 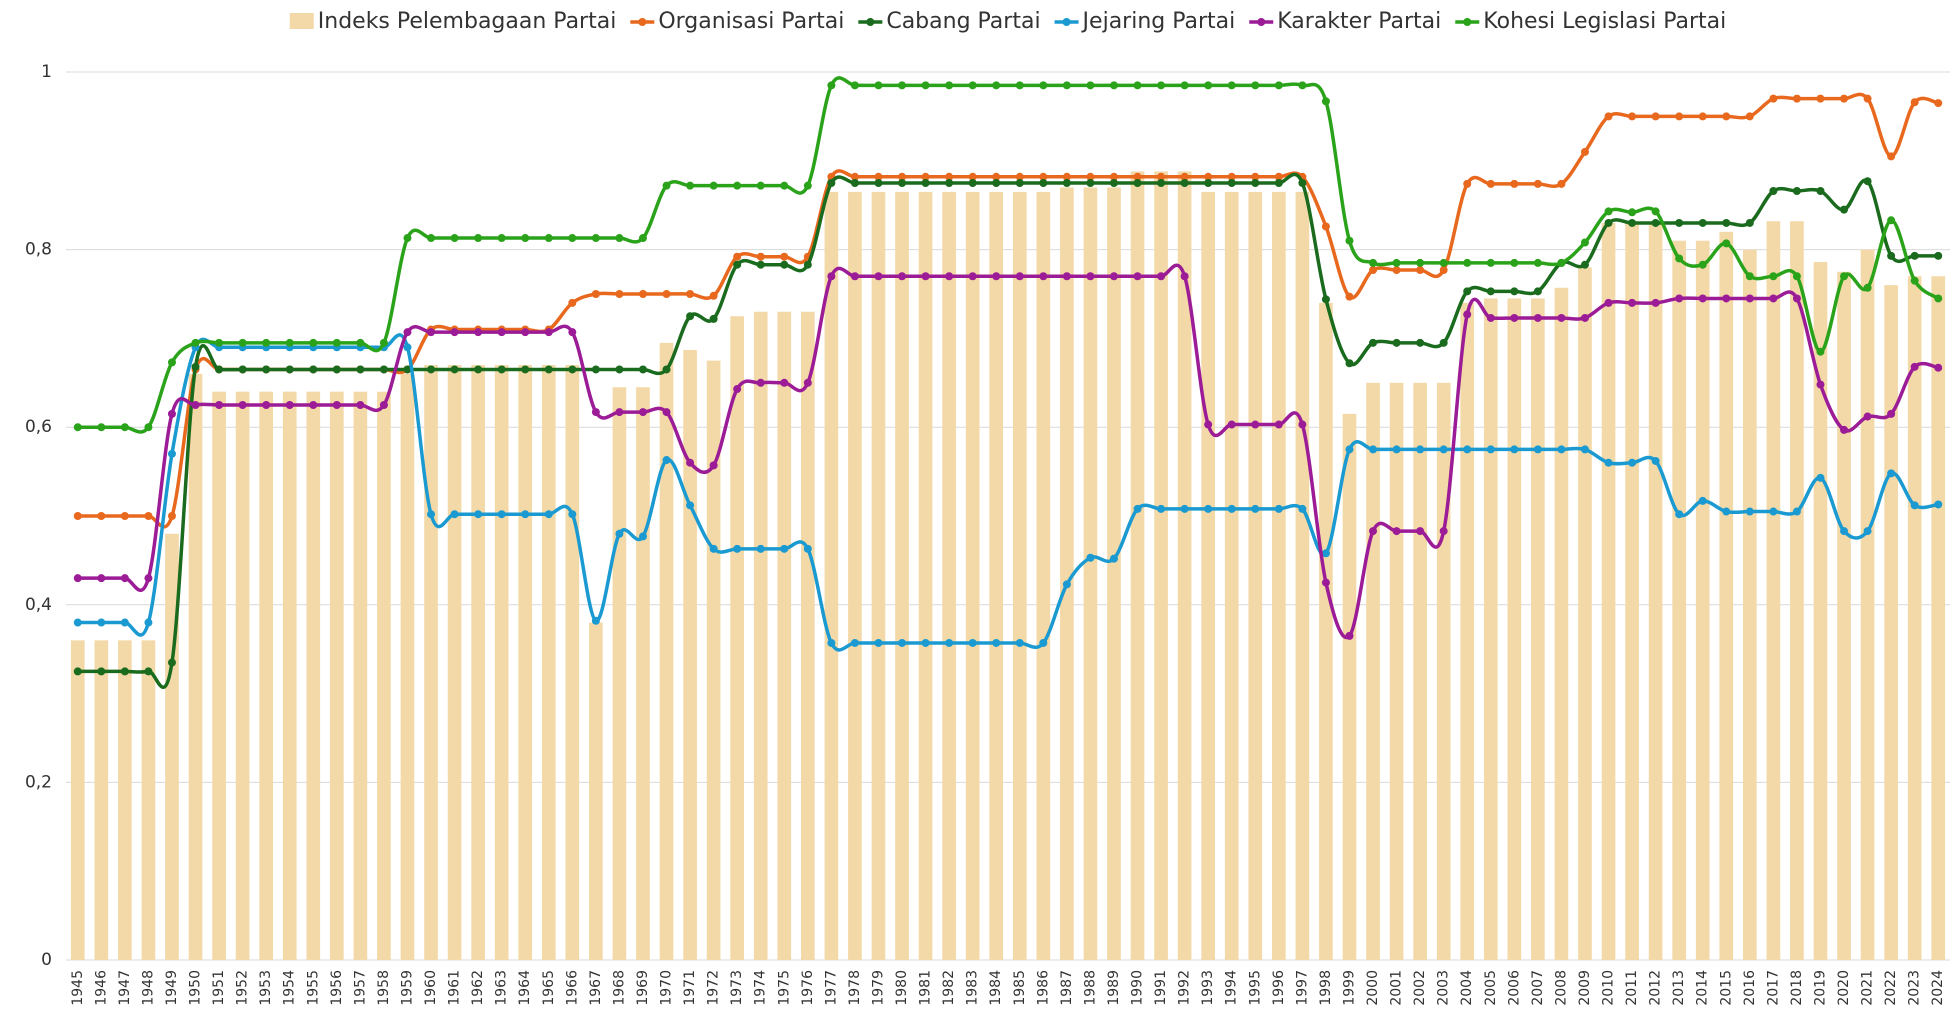 I want to click on x-tick-label: 1988, so click(x=1090, y=988).